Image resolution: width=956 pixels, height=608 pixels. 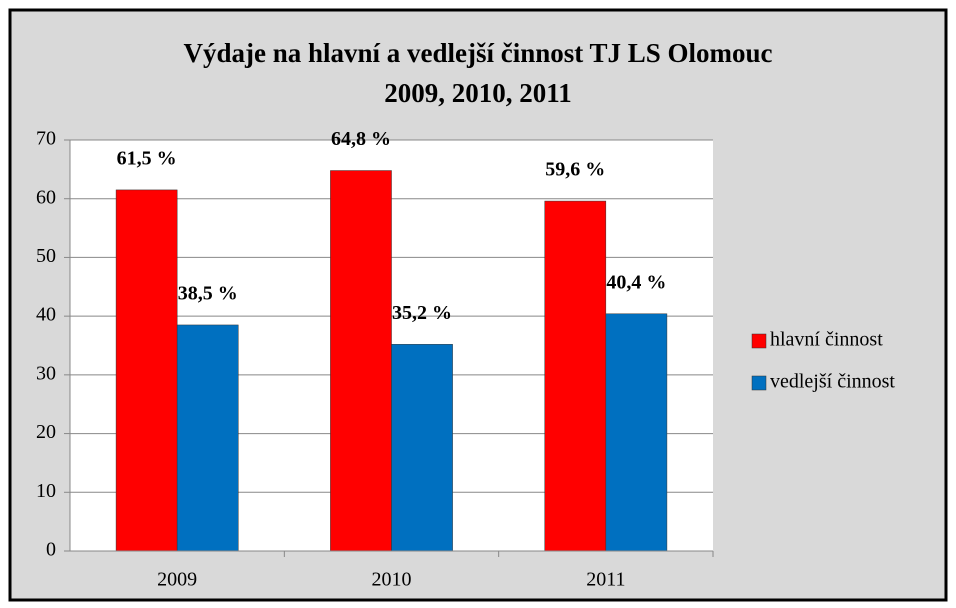 I want to click on y-tick-label: 60, so click(x=46, y=197).